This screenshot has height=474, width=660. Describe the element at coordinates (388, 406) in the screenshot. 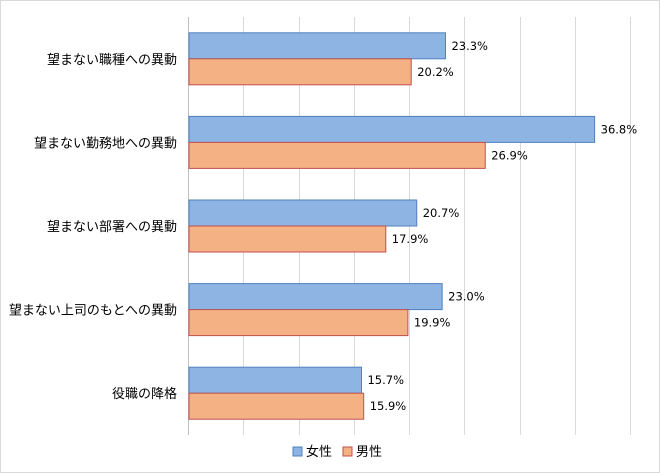

I see `data-label: 15.9%` at that location.